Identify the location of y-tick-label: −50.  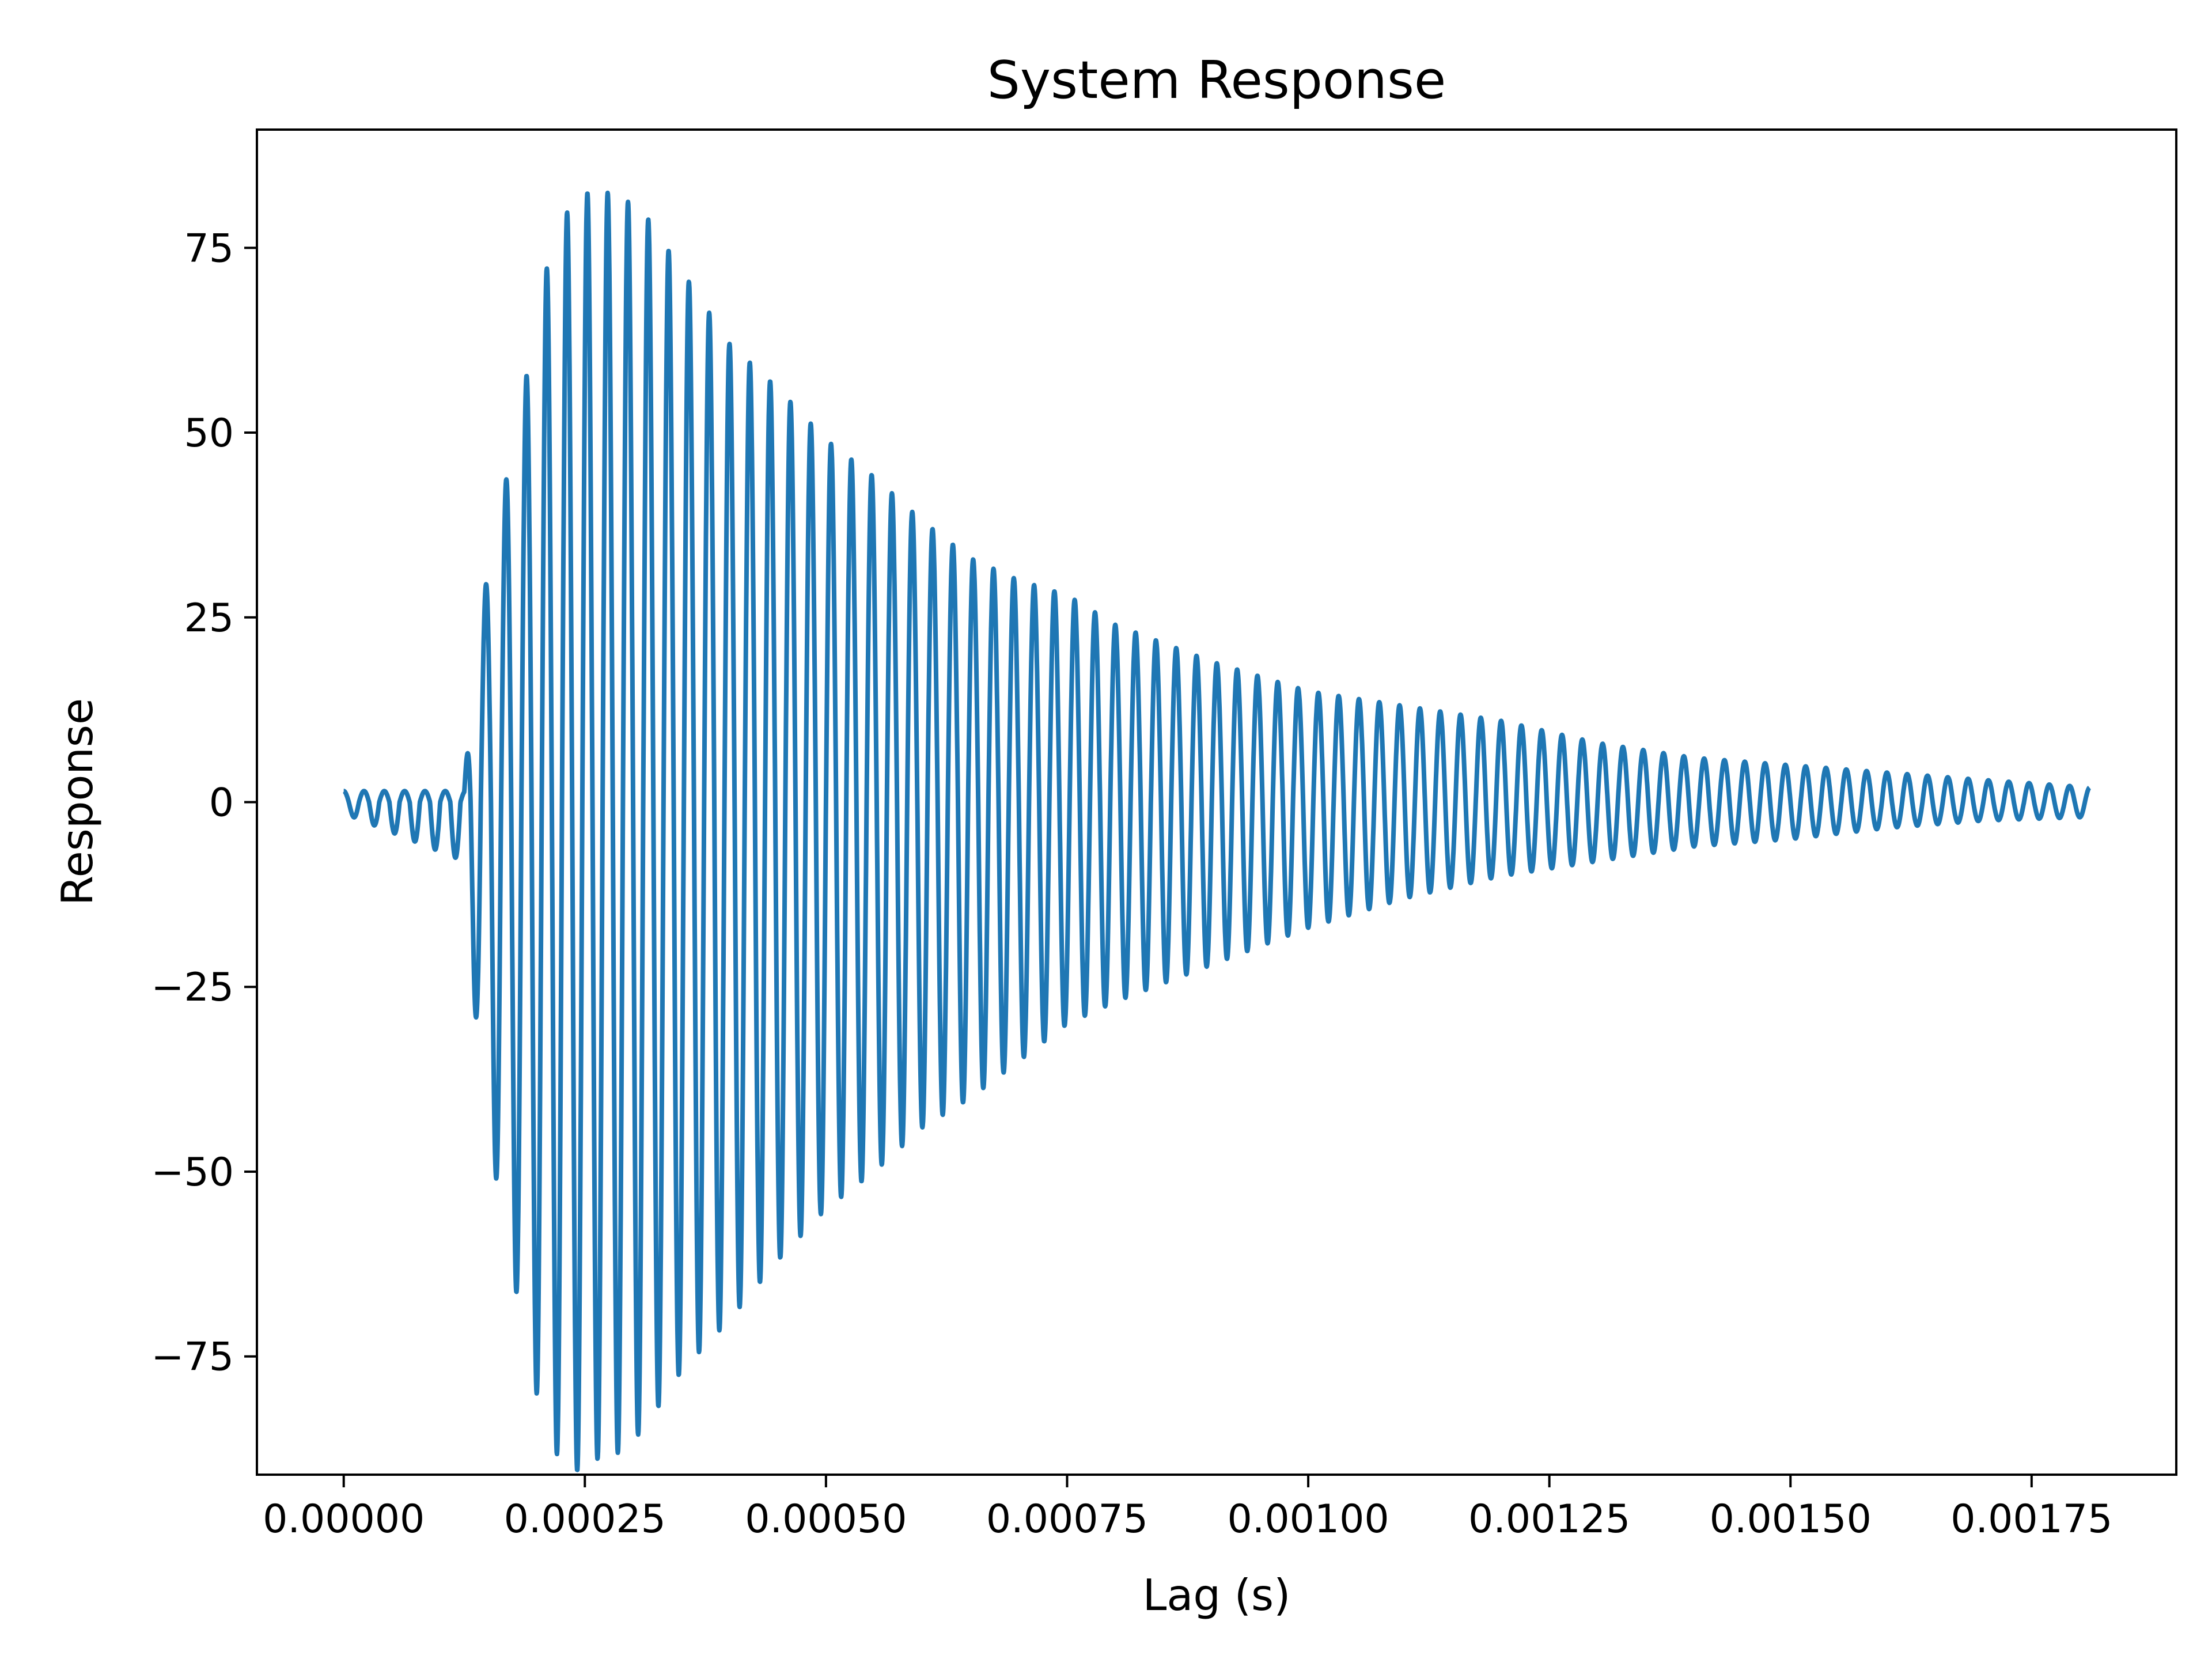
(192, 1172).